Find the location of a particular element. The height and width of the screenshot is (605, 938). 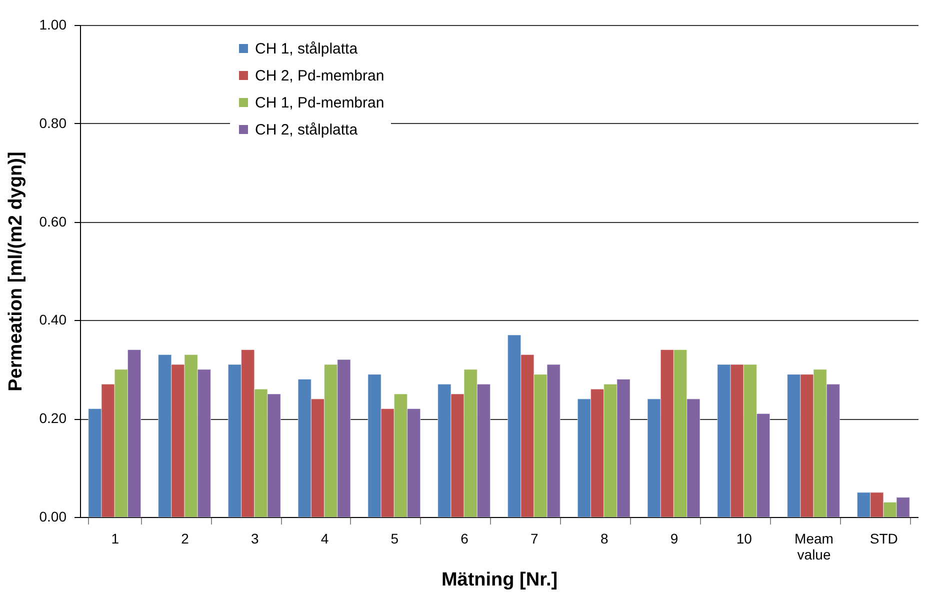

x-tick-label: 10 is located at coordinates (744, 538).